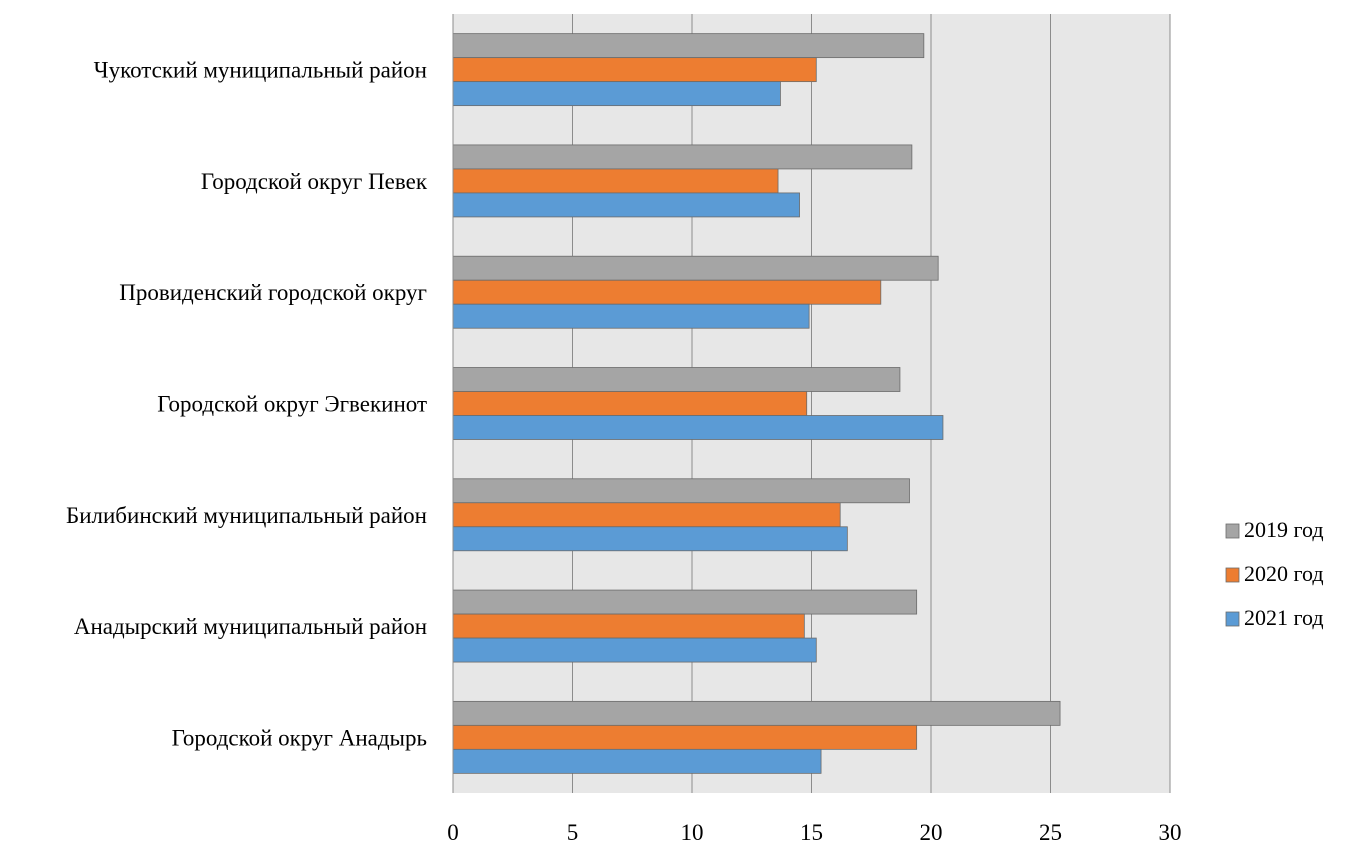 The width and height of the screenshot is (1346, 847). What do you see at coordinates (250, 626) in the screenshot?
I see `category-label: Анадырский муниципальный район` at bounding box center [250, 626].